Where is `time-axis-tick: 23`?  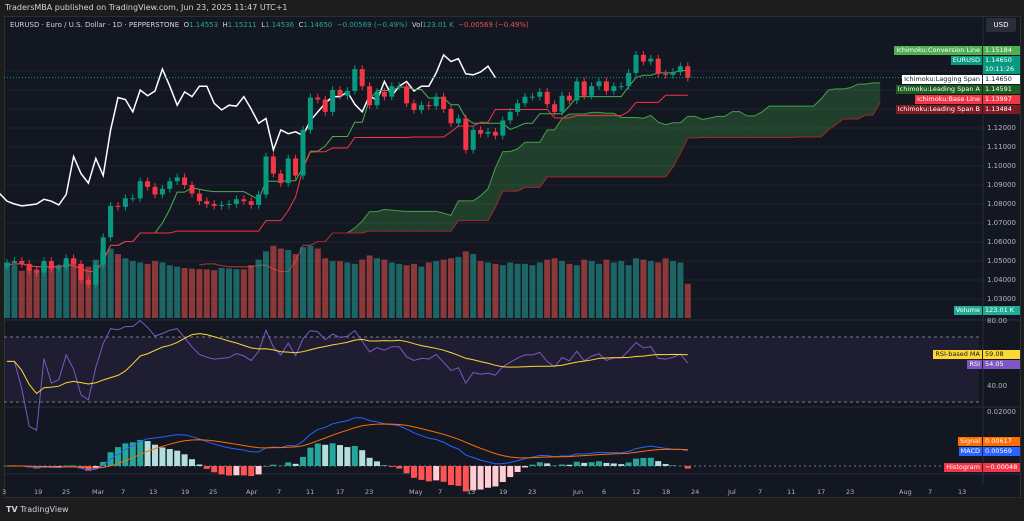 time-axis-tick: 23 is located at coordinates (369, 492).